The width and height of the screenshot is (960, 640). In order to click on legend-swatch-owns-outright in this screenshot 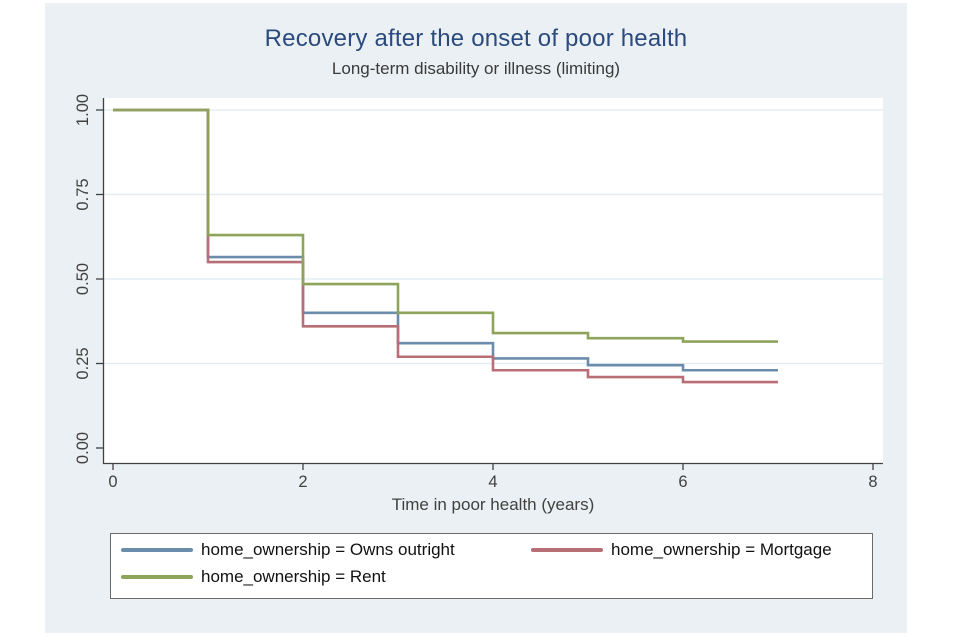, I will do `click(157, 550)`.